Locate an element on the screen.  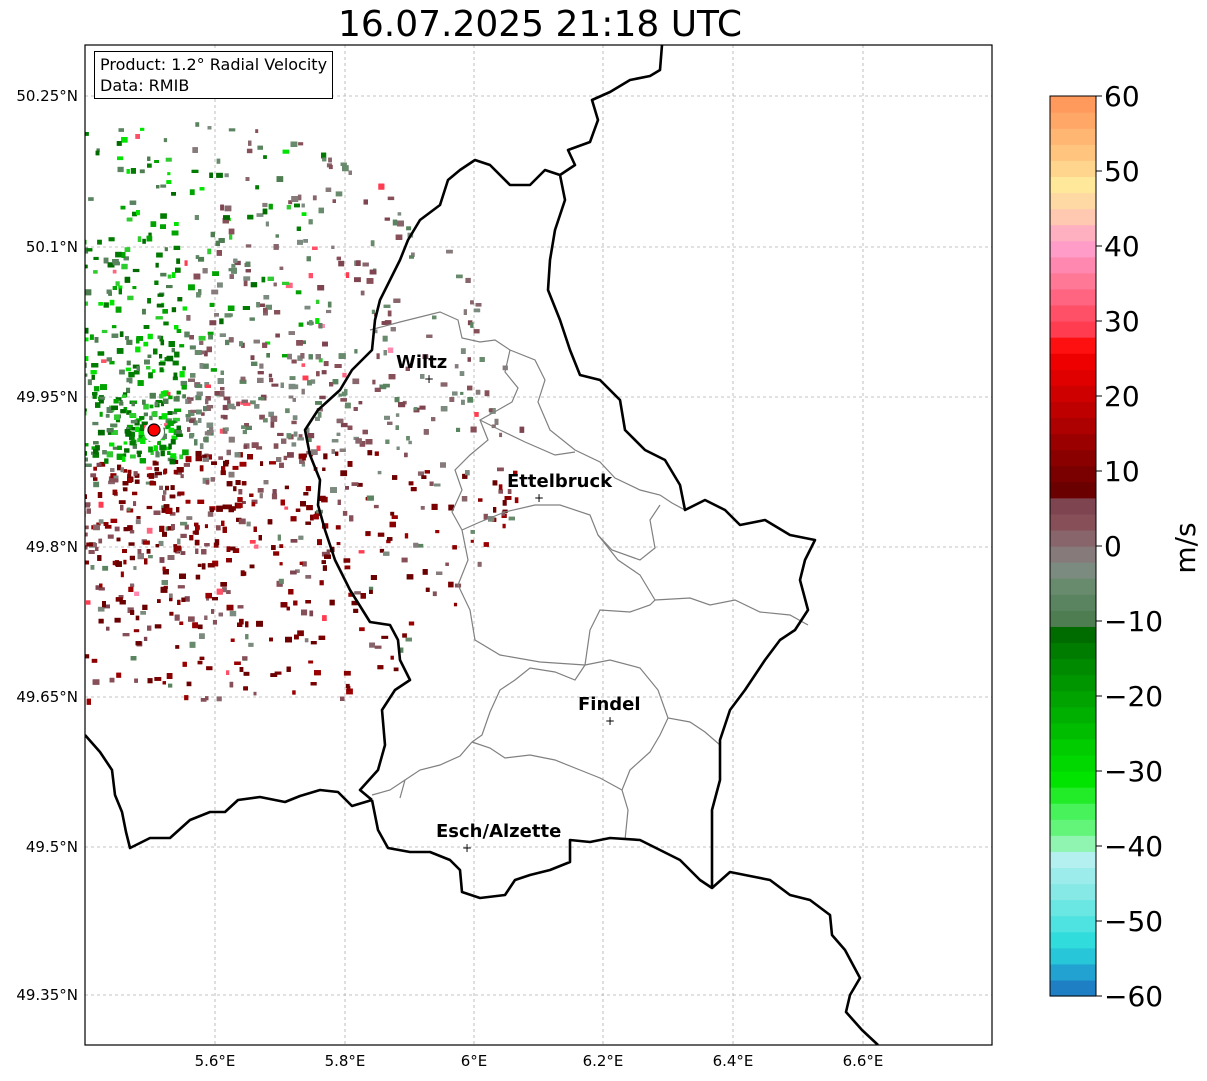
lon-tick-labels: 5.6°E 5.8°E 6°E 6.2°E 6.4°E 6.6°E is located at coordinates (539, 1061).